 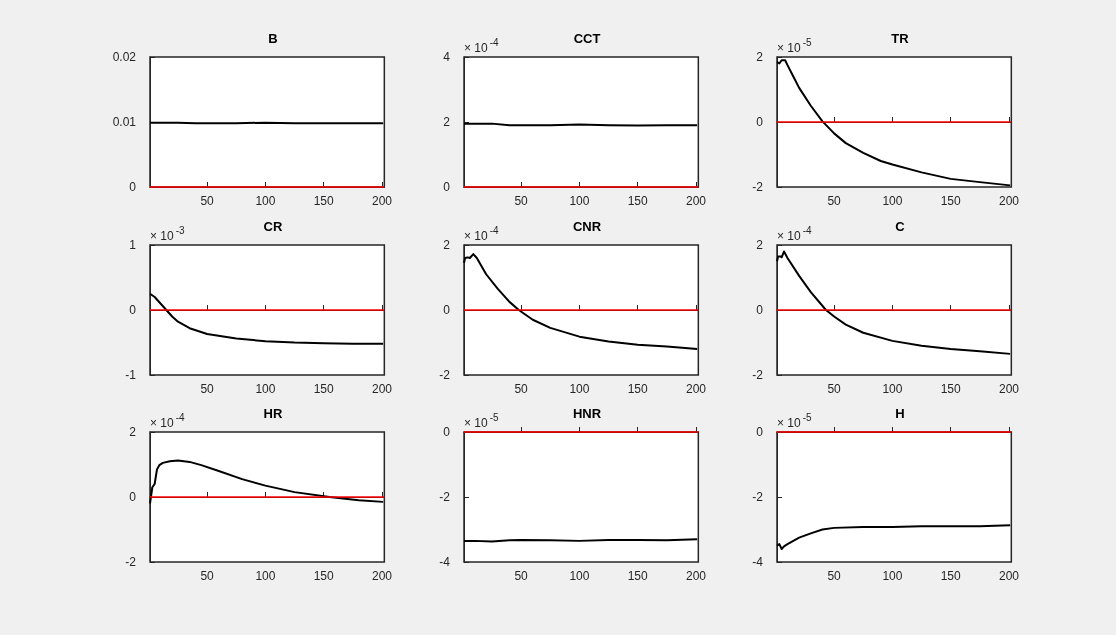 I want to click on chart-title: C, so click(x=900, y=226).